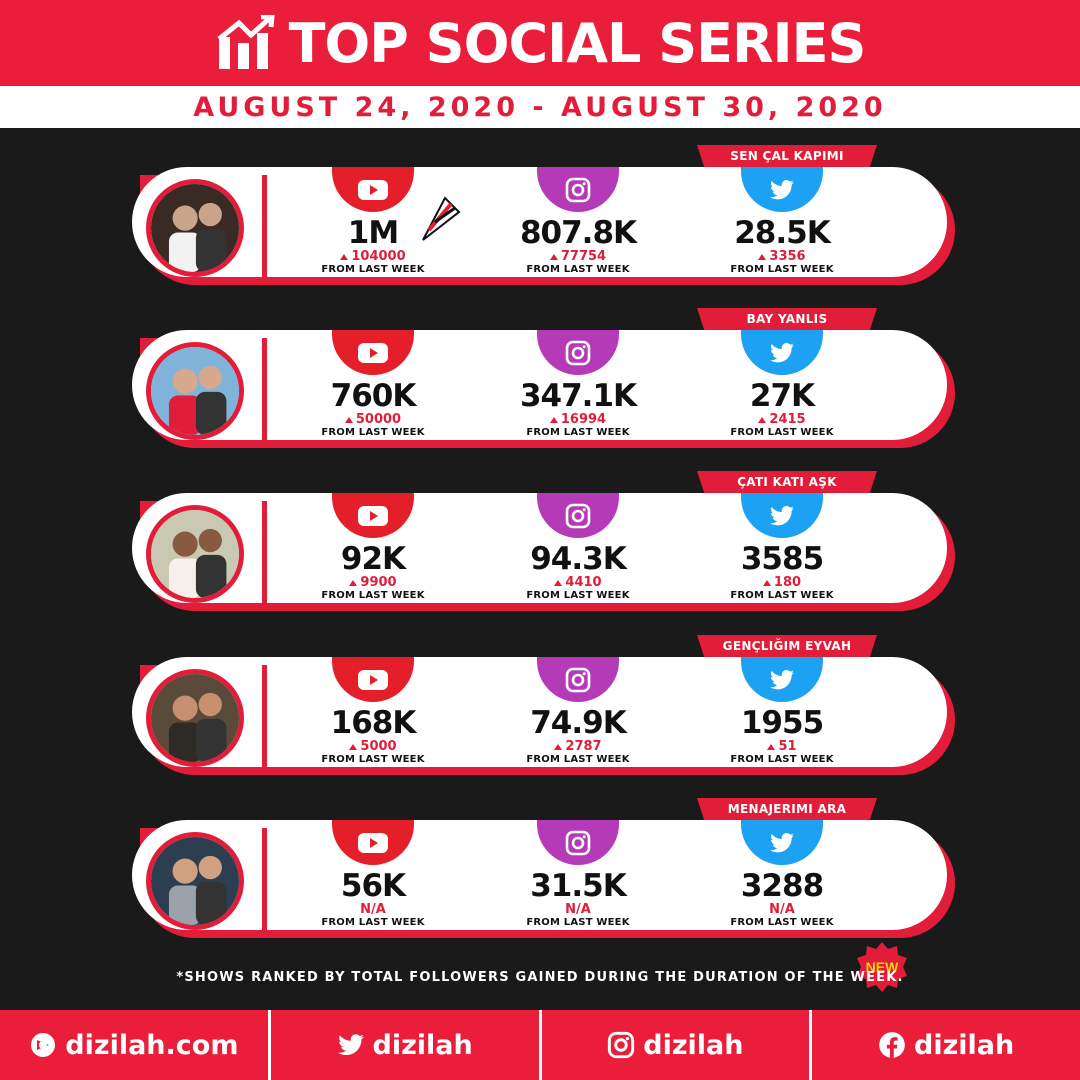  What do you see at coordinates (578, 543) in the screenshot?
I see `instagram-stat: 94.3K 4410 FROM LAST WEEK` at bounding box center [578, 543].